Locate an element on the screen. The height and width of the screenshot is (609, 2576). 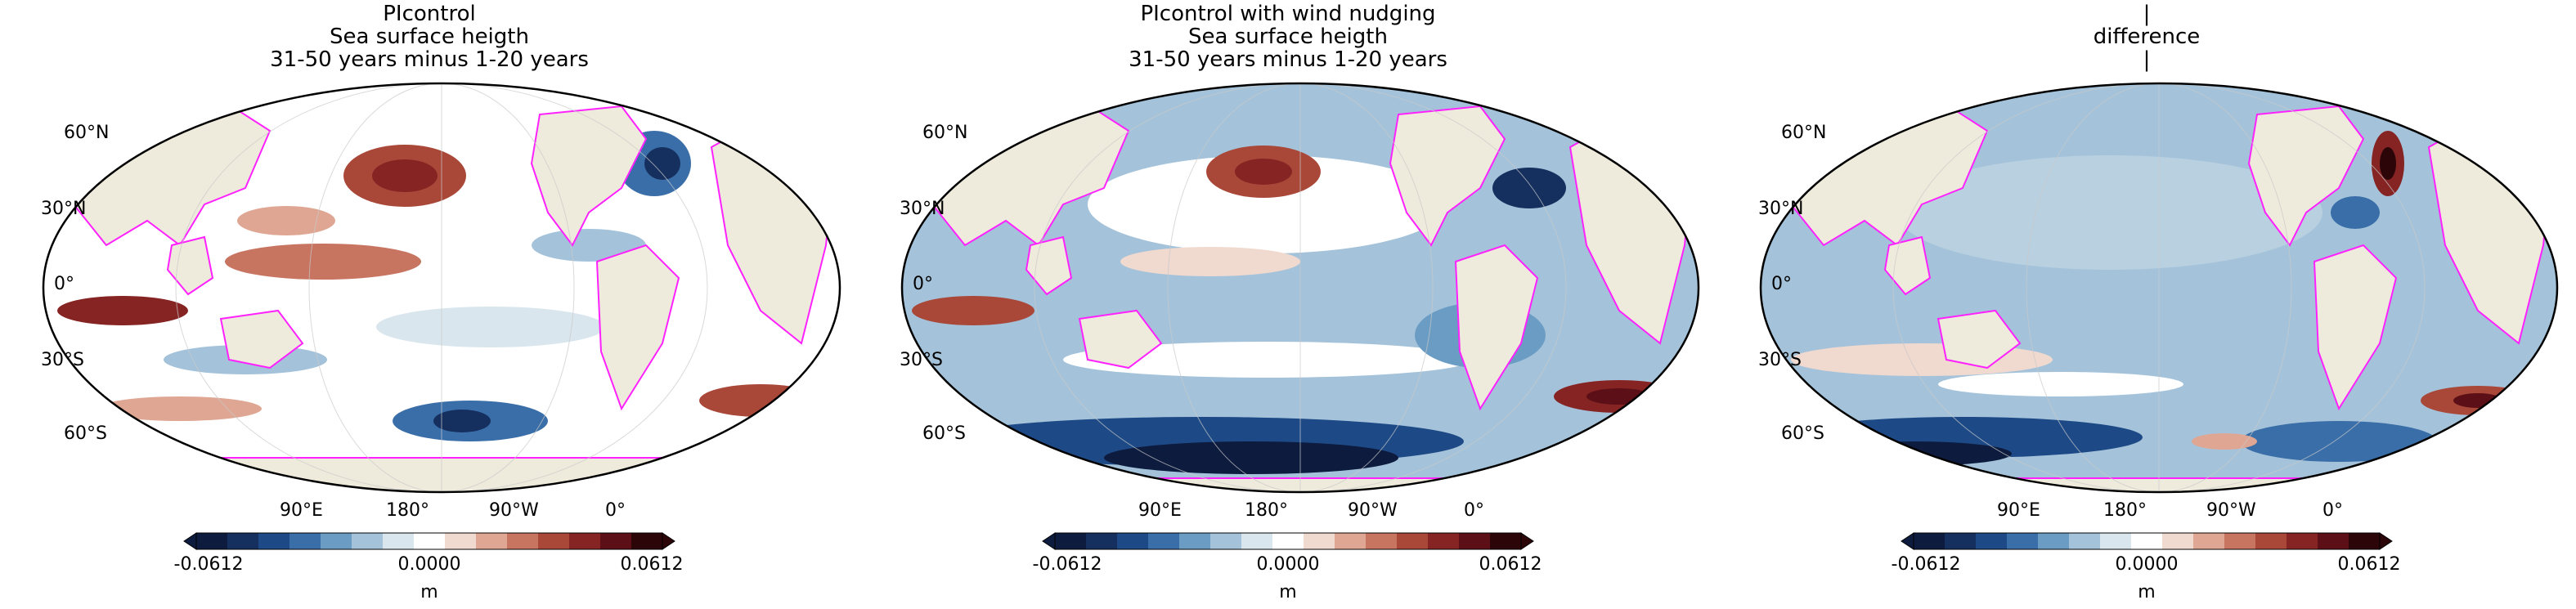
panel-title-line-2: difference is located at coordinates (2147, 37).